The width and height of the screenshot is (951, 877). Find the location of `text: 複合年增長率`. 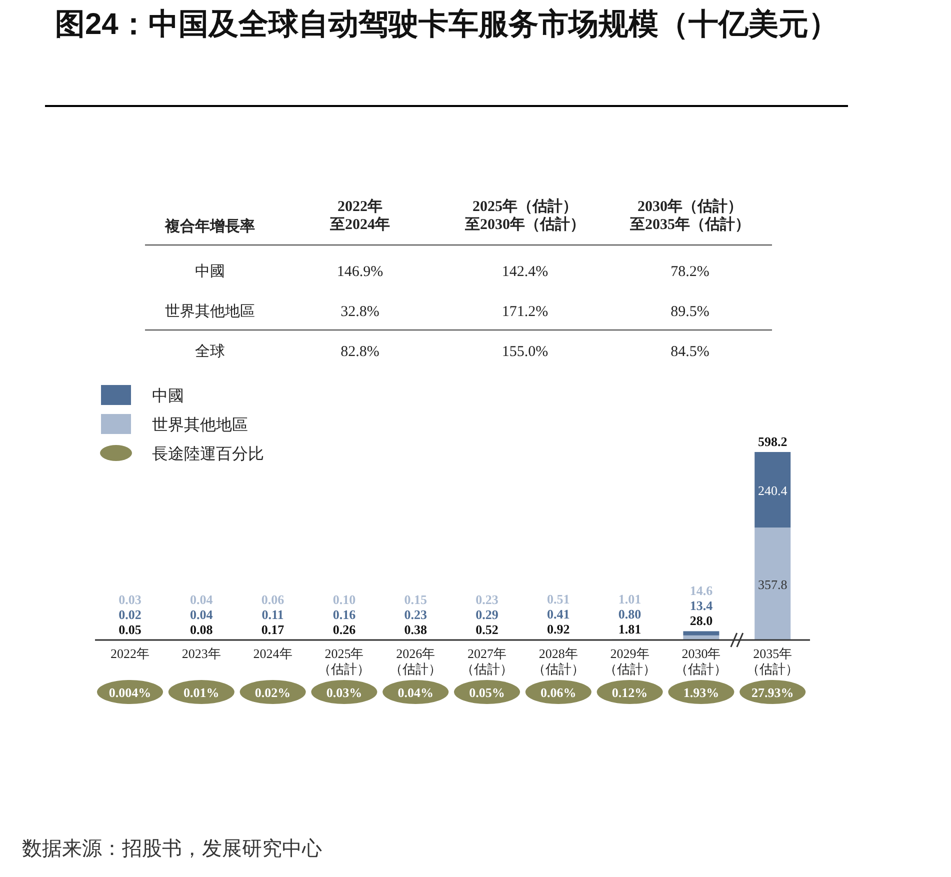

text: 複合年增長率 is located at coordinates (209, 226).